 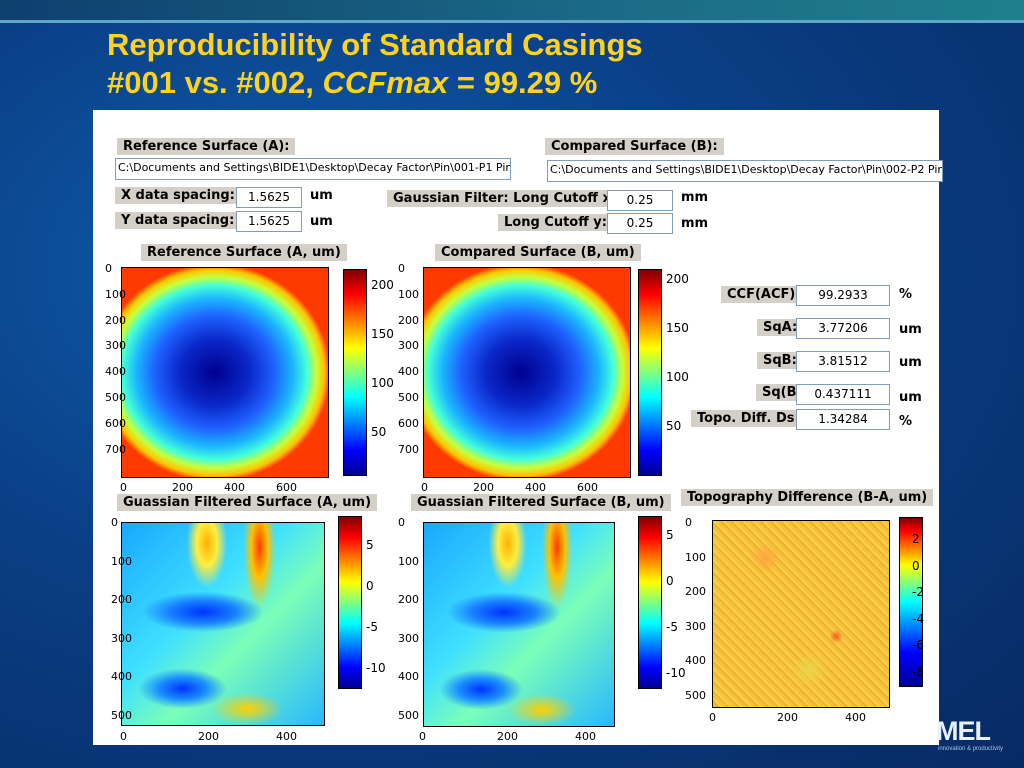 What do you see at coordinates (911, 602) in the screenshot?
I see `diff-colorbar` at bounding box center [911, 602].